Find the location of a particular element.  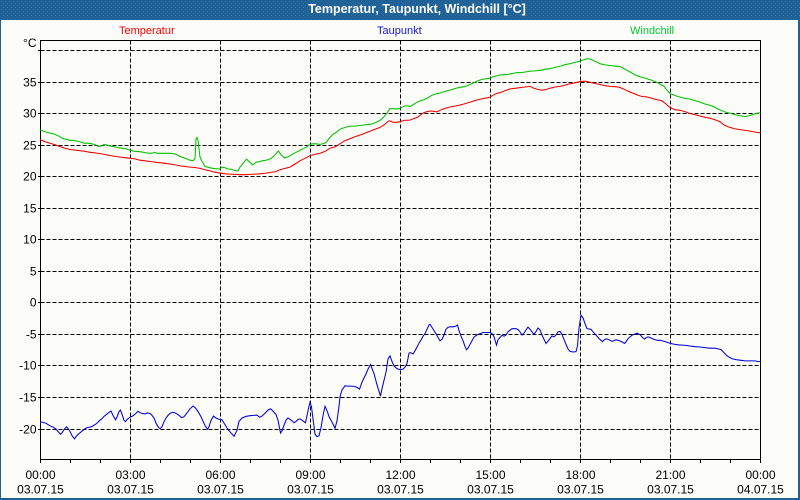

svg-text: 35 is located at coordinates (30, 83).